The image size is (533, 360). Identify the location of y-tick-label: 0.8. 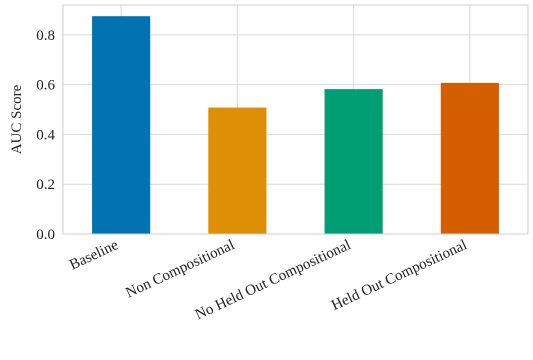
(45, 36).